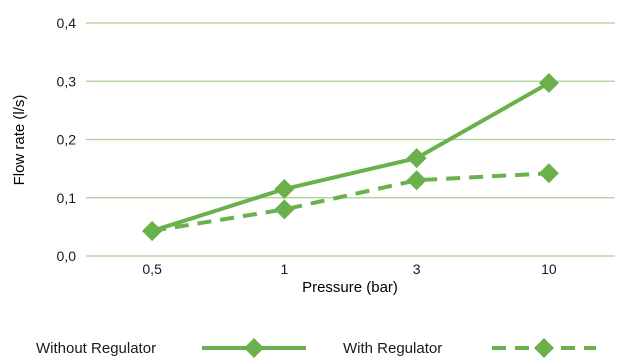  What do you see at coordinates (392, 348) in the screenshot?
I see `legend-label: With Regulator` at bounding box center [392, 348].